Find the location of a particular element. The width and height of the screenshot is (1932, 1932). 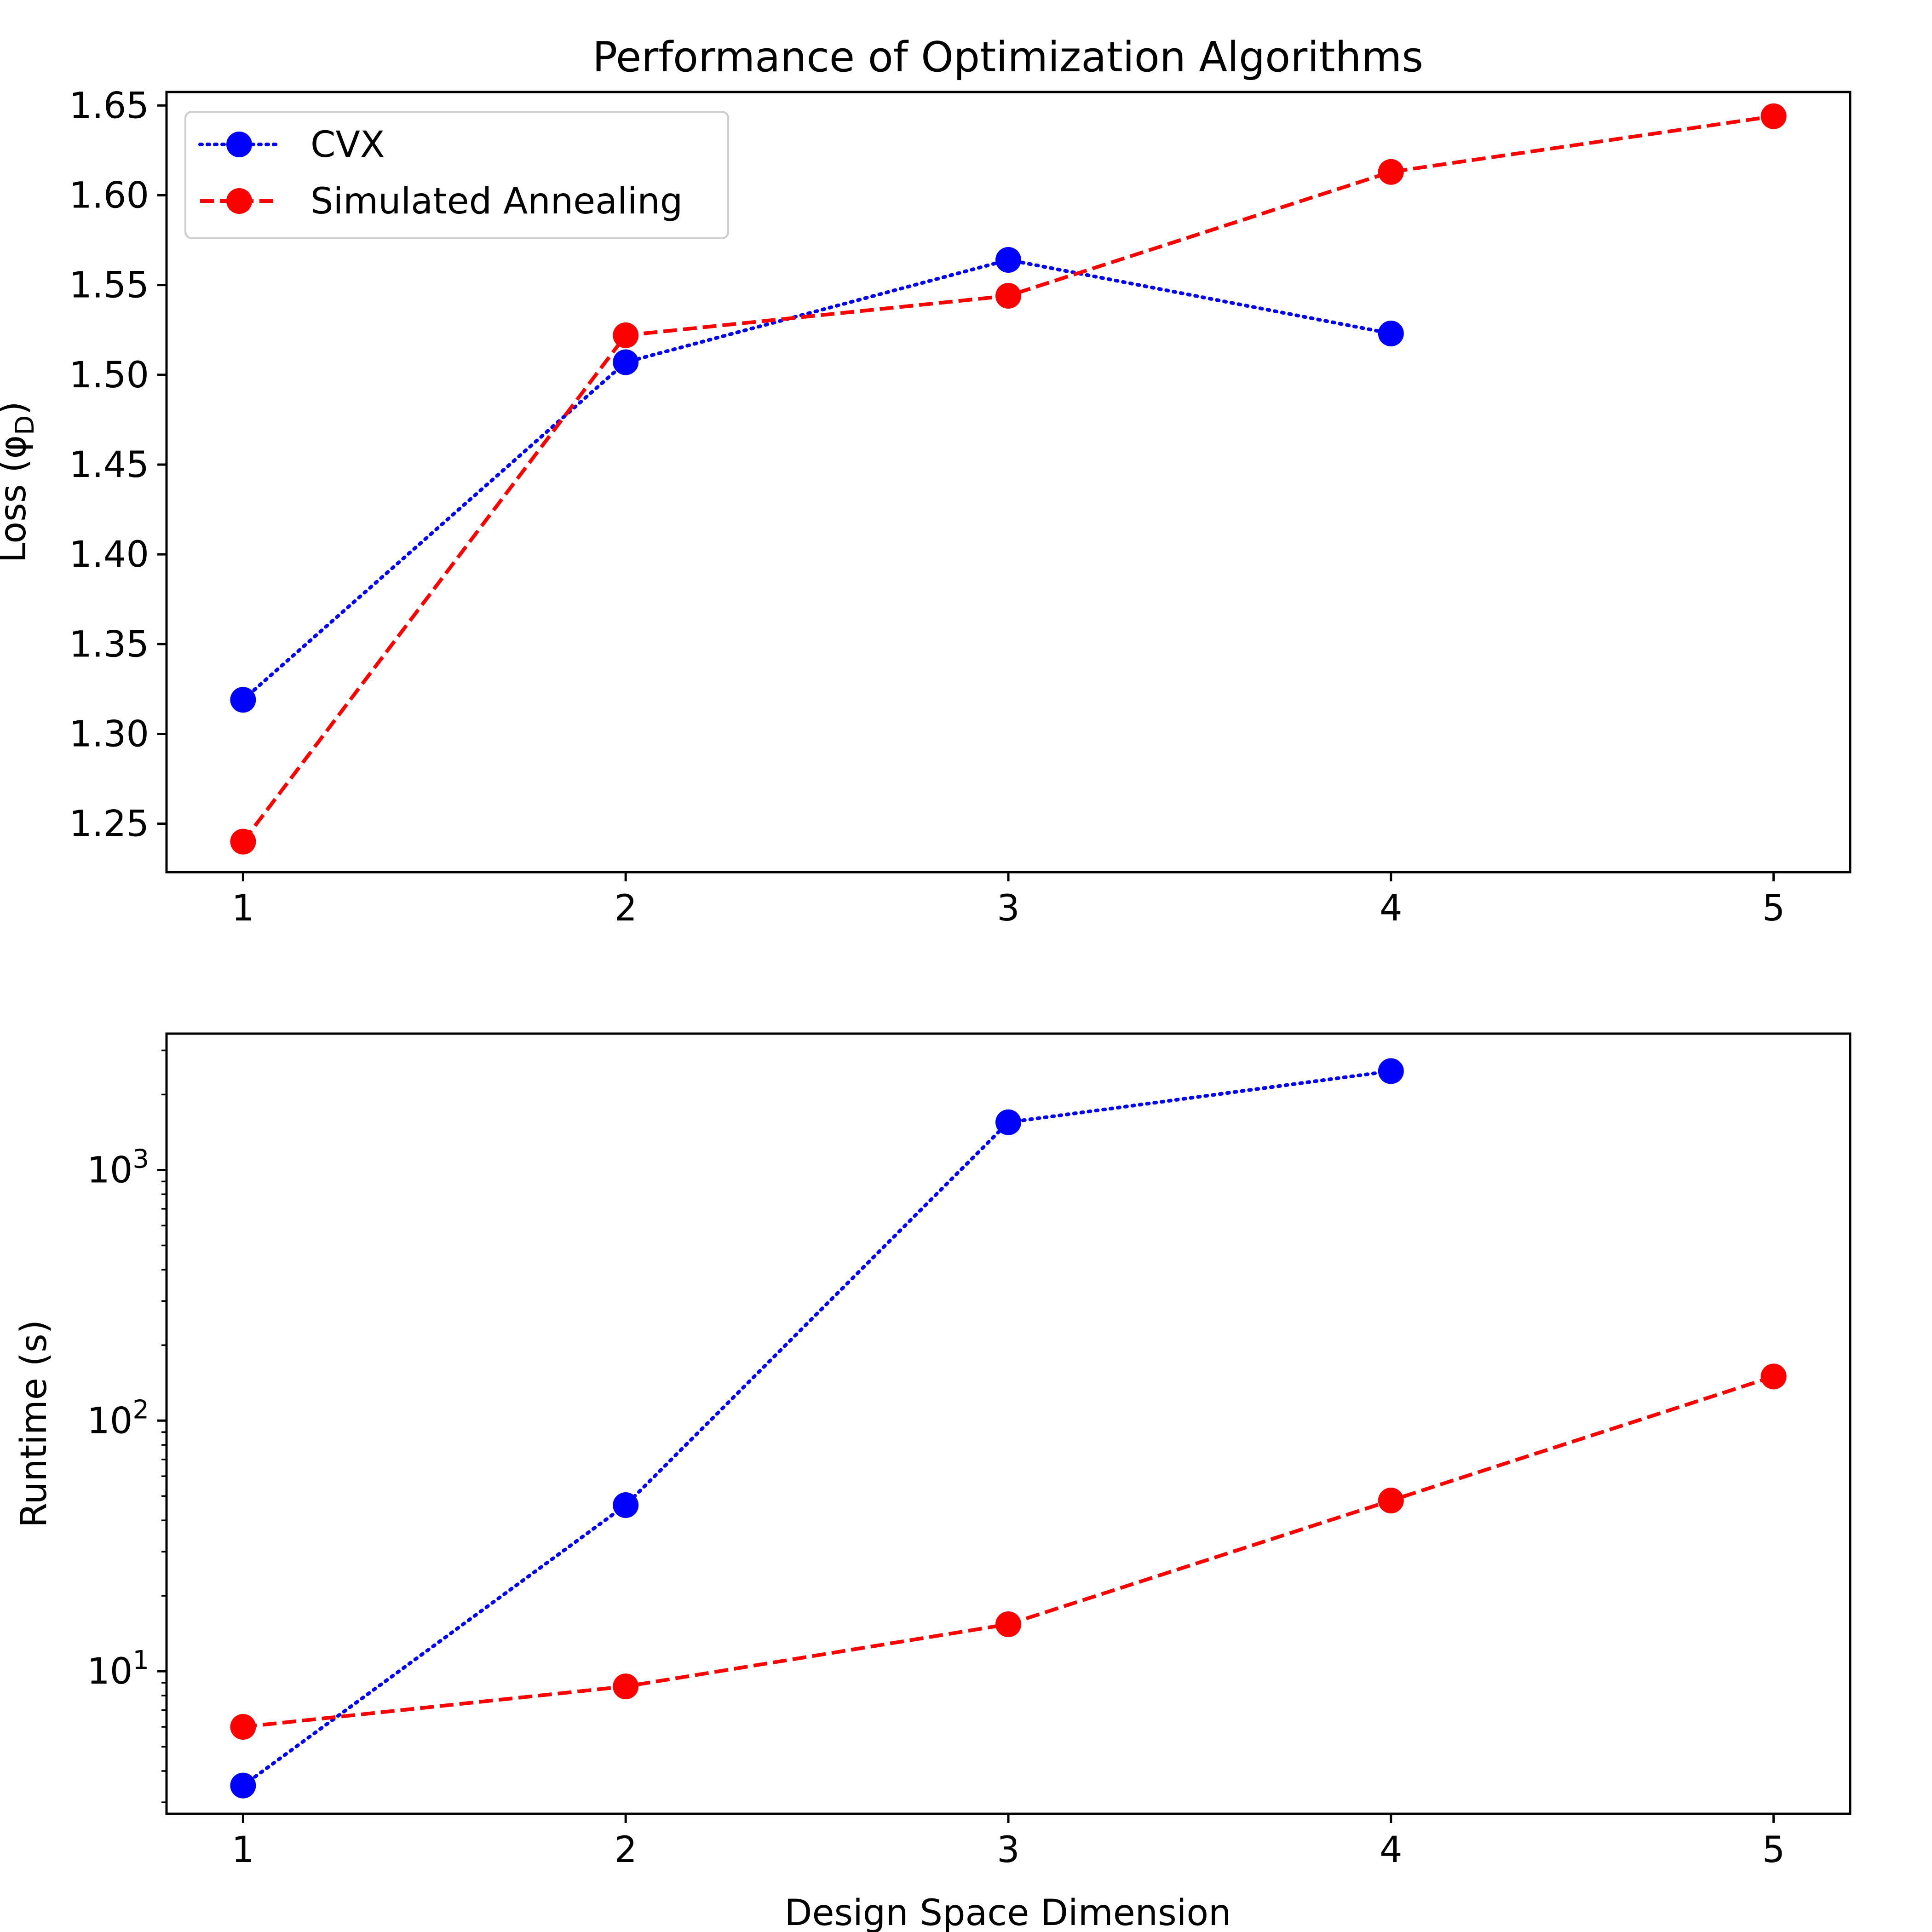

loss-x-tick-label-3: 3 is located at coordinates (1008, 908).